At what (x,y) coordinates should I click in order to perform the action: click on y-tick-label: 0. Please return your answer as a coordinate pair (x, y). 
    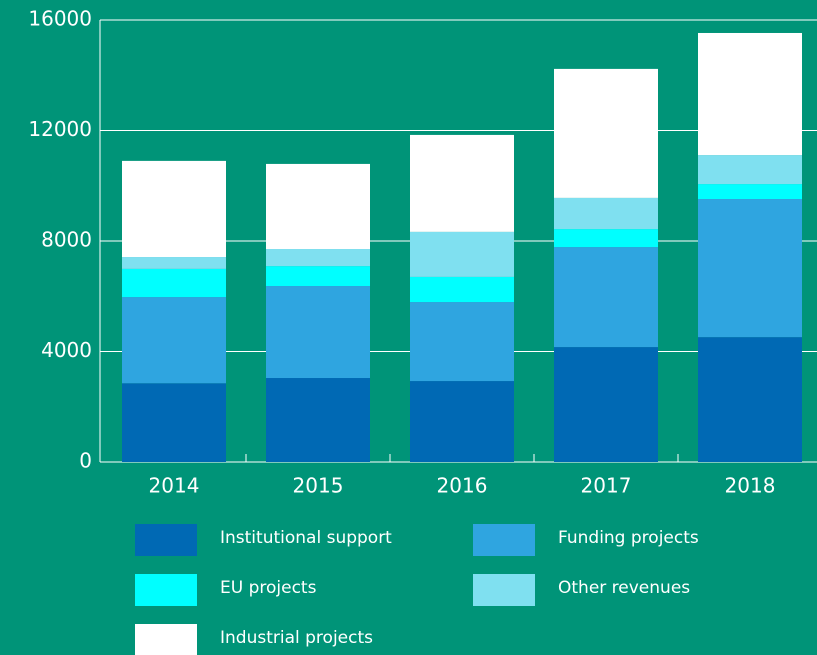
    Looking at the image, I should click on (85, 461).